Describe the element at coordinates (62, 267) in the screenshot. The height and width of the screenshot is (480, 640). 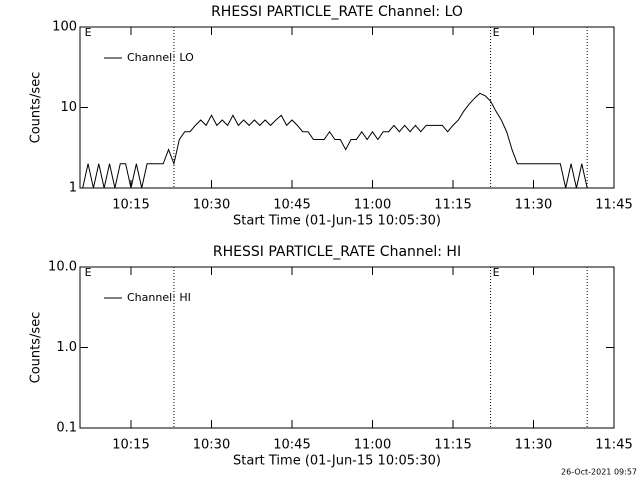
I see `y-tick-label: 10.0` at that location.